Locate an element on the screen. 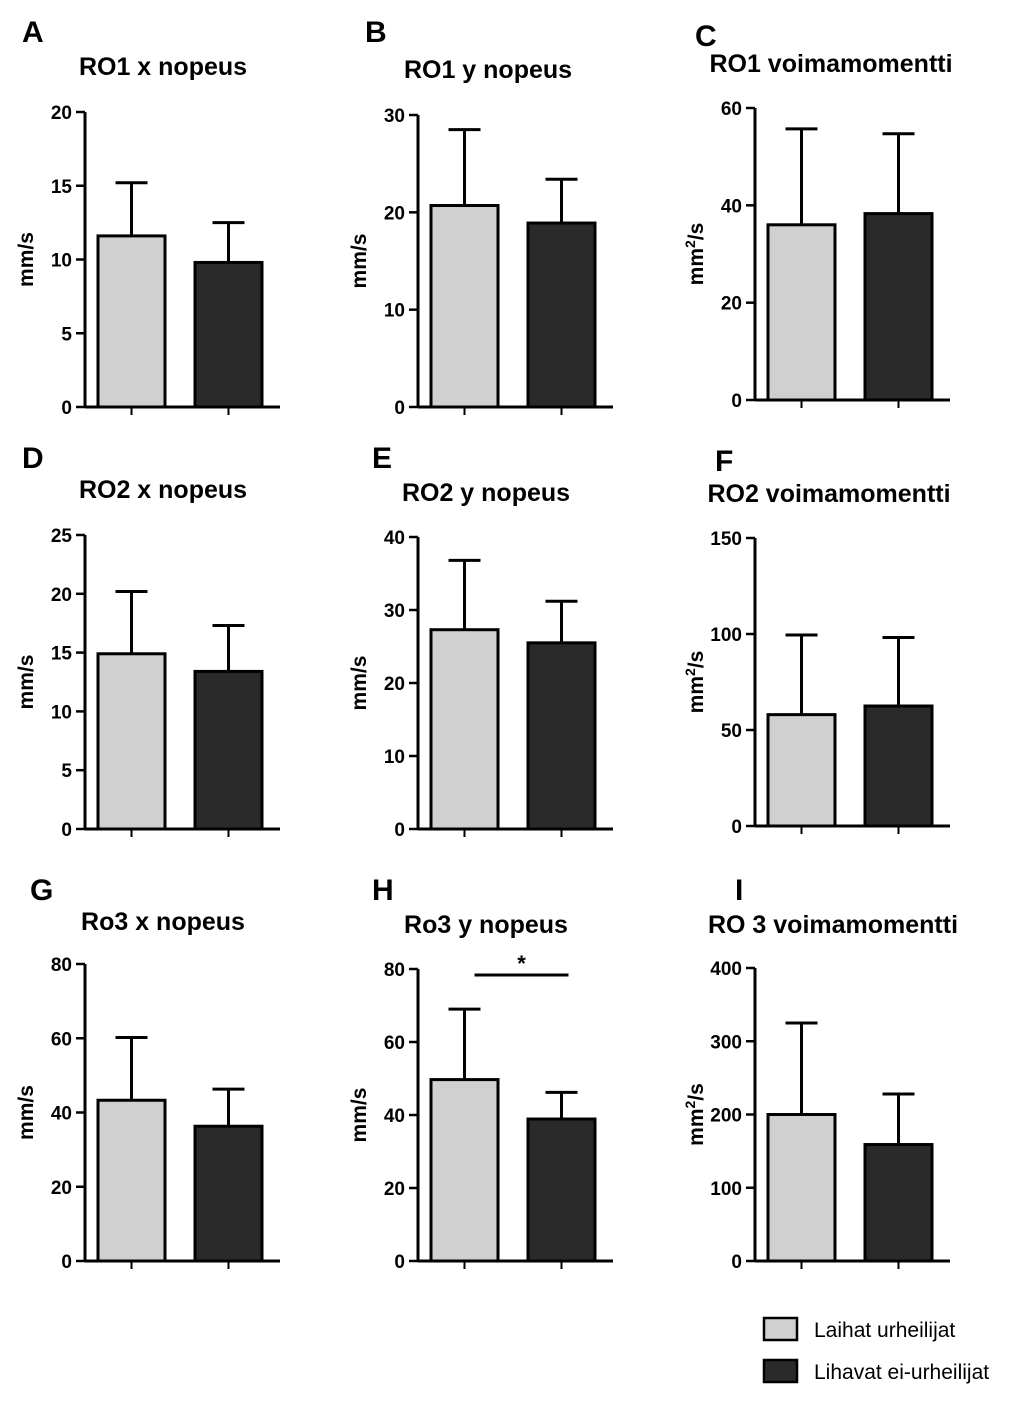  y-tick-label: 300 is located at coordinates (726, 1042).